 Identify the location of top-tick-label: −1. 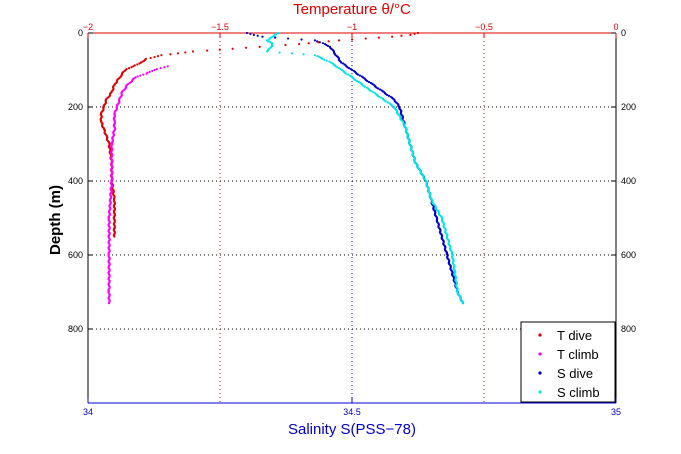
(352, 27).